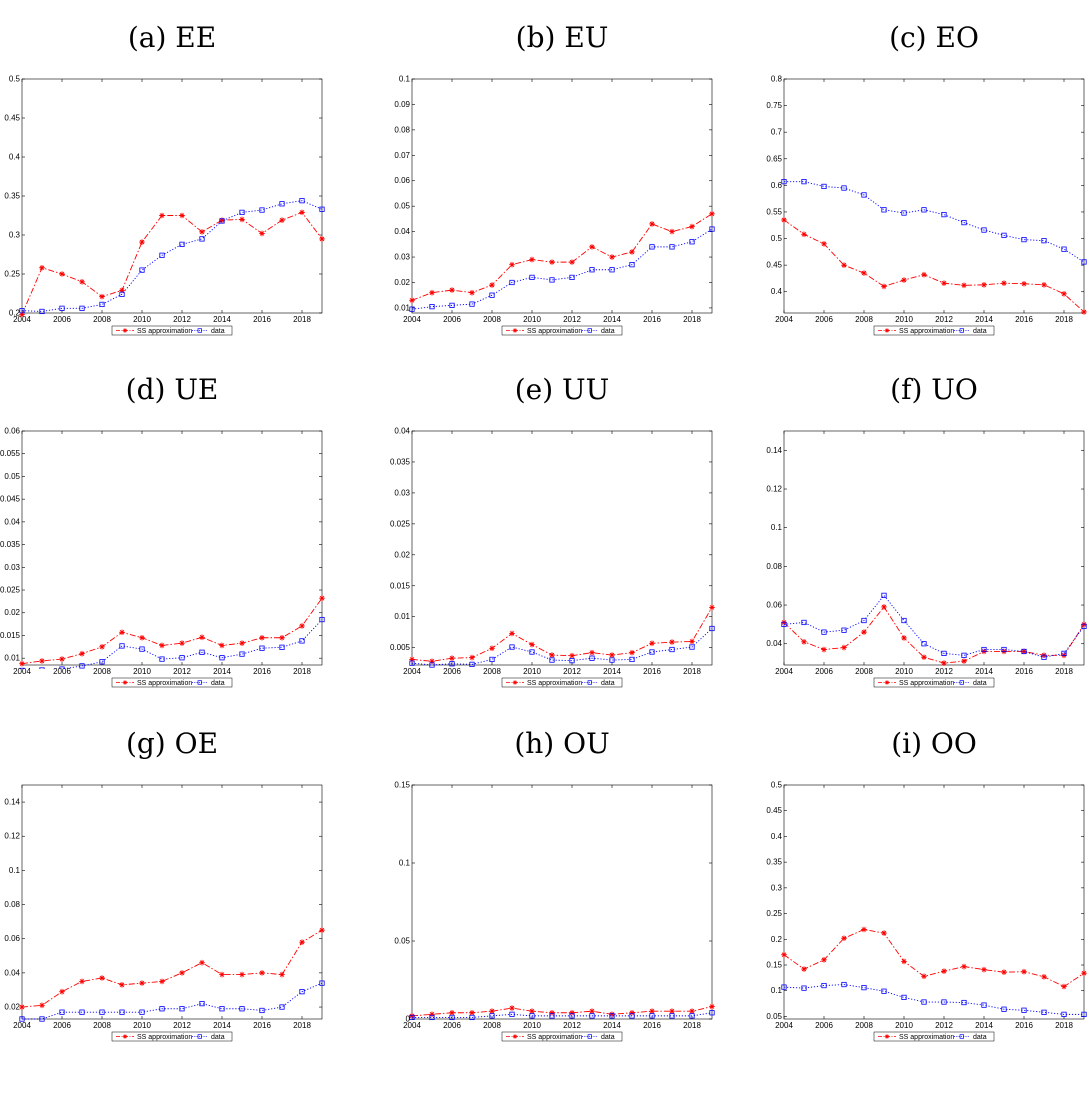  I want to click on y-tick-label: 0.035, so click(10, 544).